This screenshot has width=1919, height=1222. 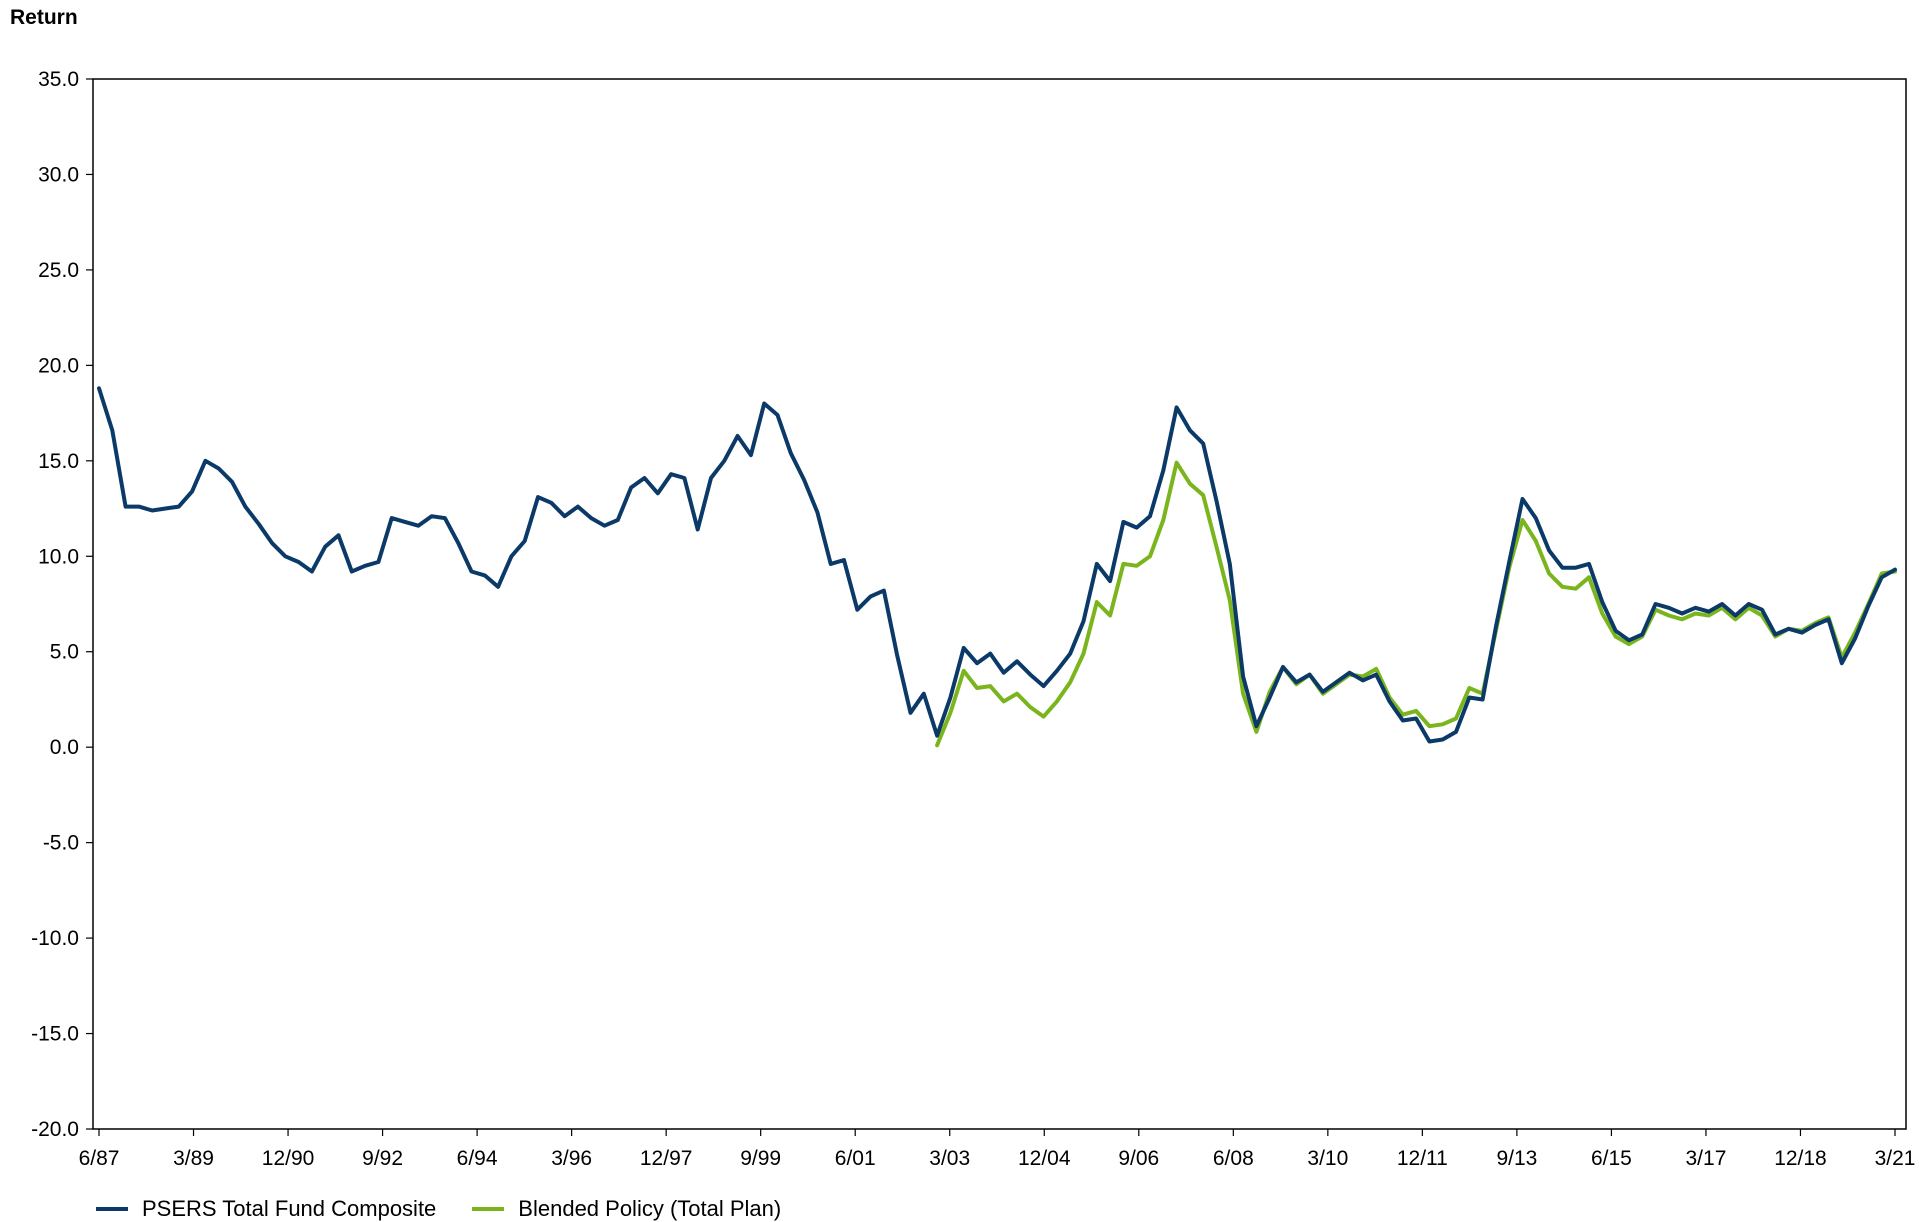 I want to click on x-tick-label: 6/87, so click(x=99, y=1158).